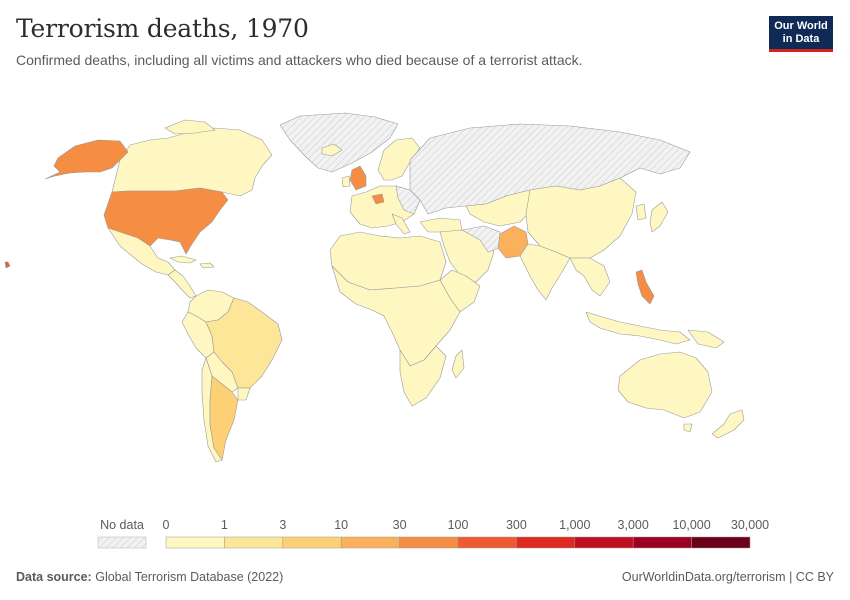  I want to click on country-new-guinea, so click(706, 339).